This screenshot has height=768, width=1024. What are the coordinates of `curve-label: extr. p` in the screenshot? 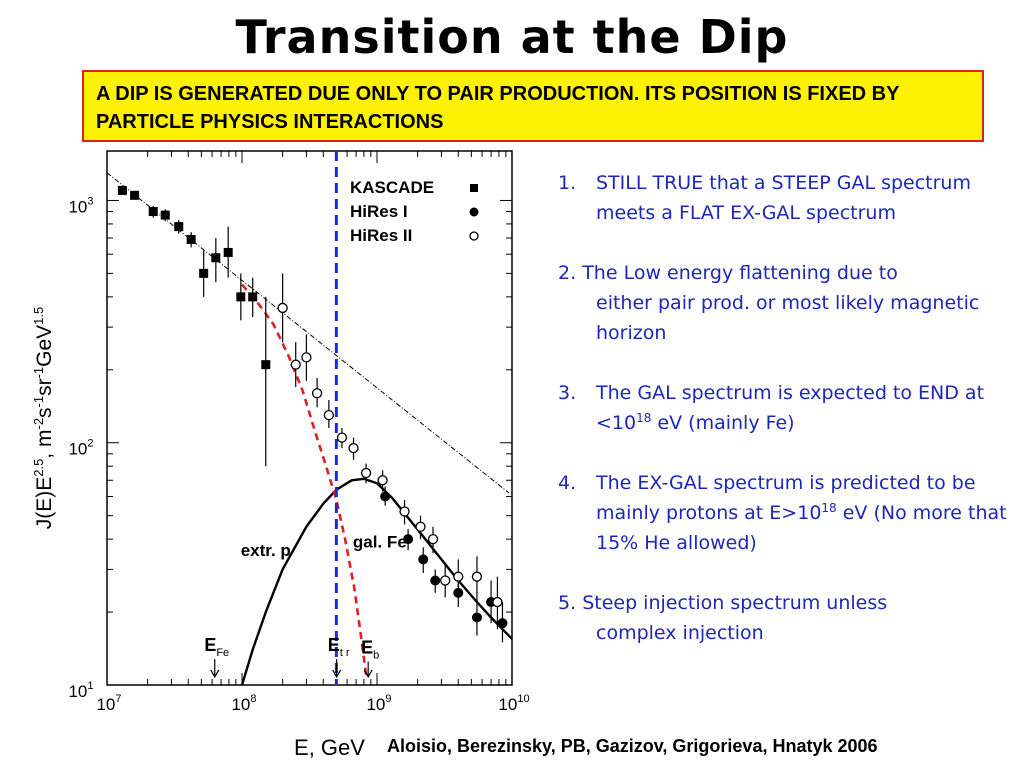 It's located at (266, 550).